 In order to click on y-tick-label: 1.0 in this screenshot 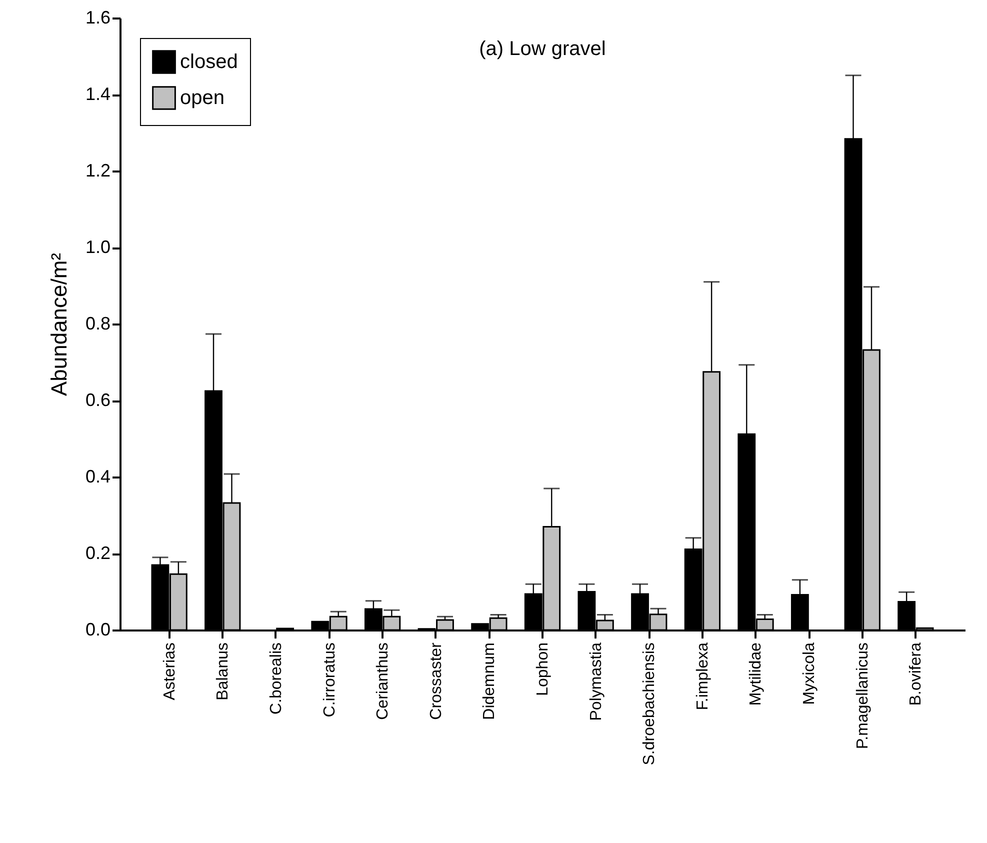, I will do `click(97, 247)`.